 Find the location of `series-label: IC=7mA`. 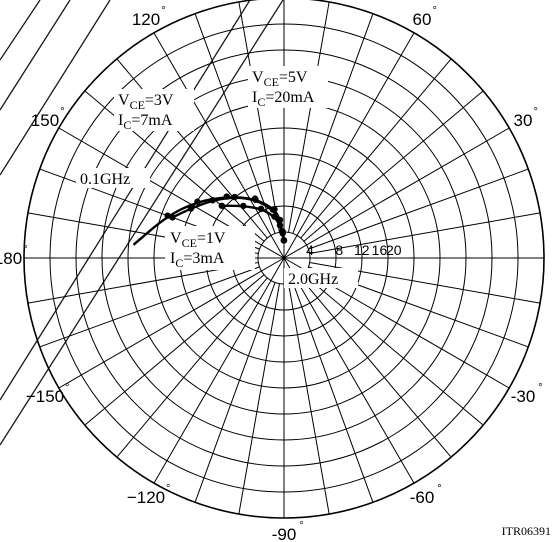

series-label: IC=7mA is located at coordinates (145, 122).